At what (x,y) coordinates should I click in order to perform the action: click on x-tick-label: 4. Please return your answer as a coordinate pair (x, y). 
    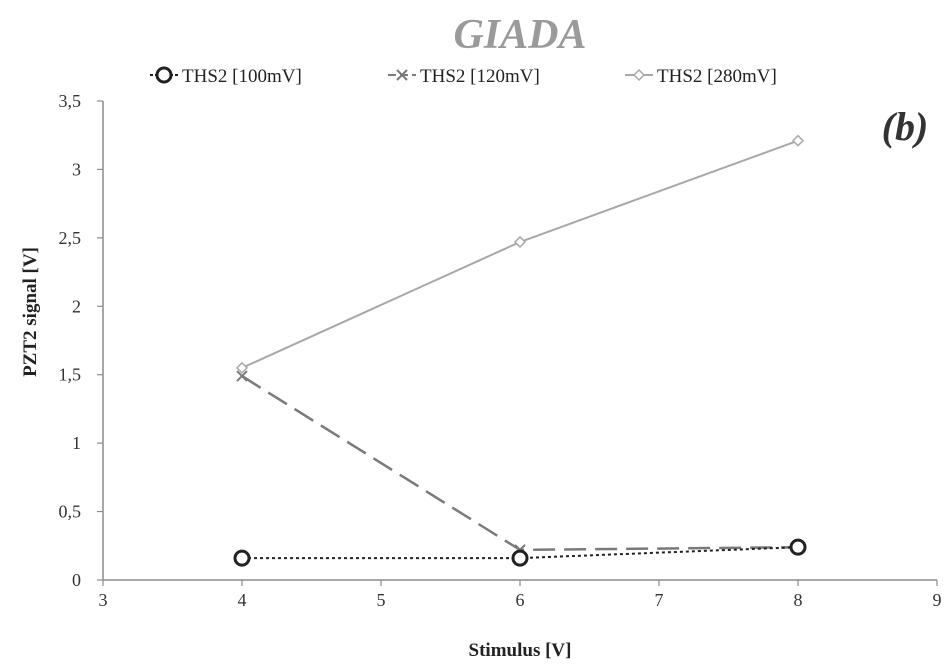
    Looking at the image, I should click on (242, 600).